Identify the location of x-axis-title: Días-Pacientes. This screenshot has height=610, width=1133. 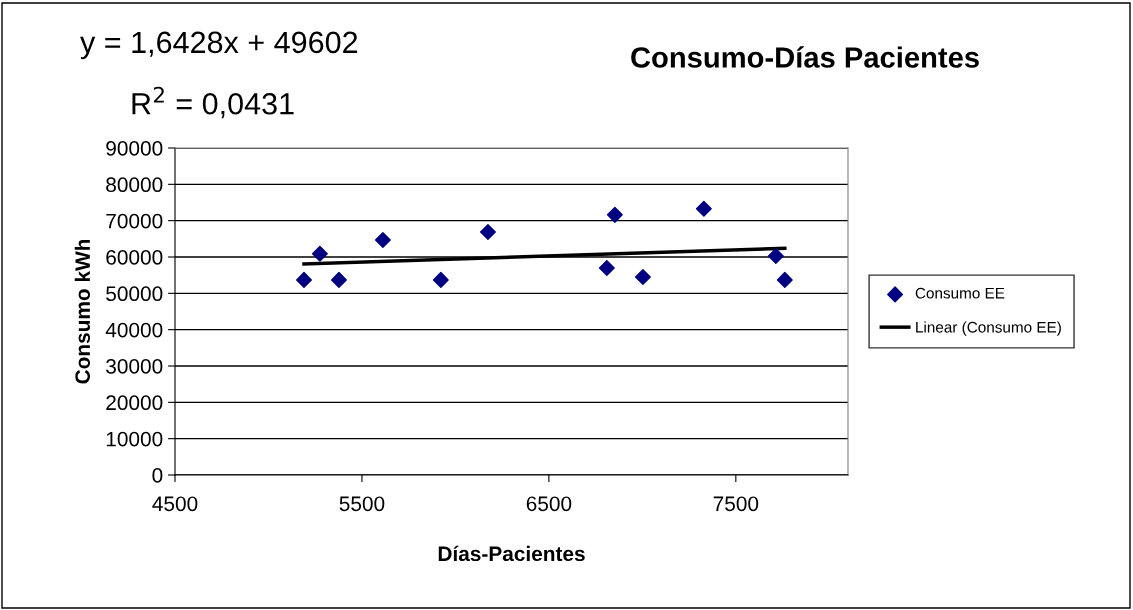
(511, 553).